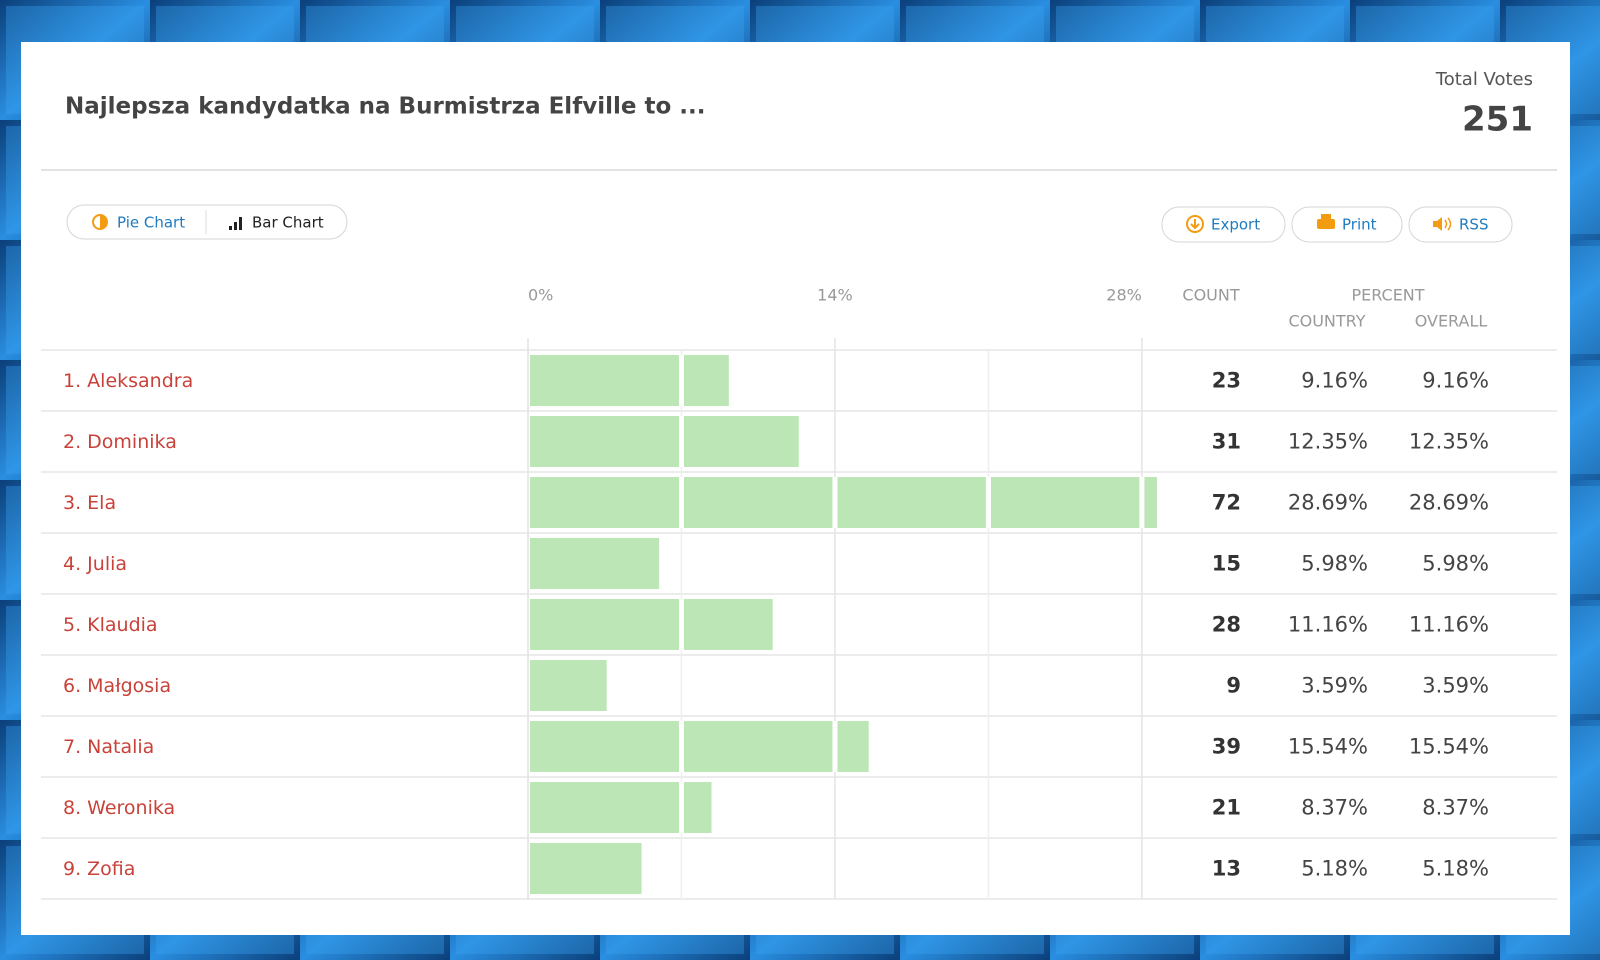 The image size is (1600, 960). I want to click on pie-icon-fill, so click(103, 222).